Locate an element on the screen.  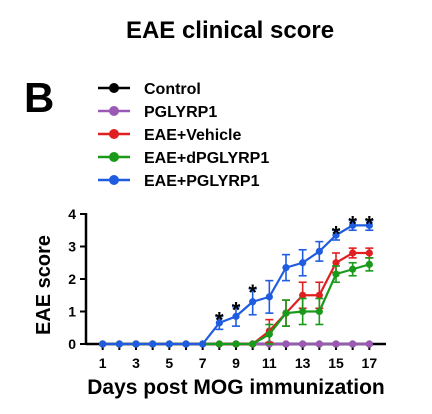
legend-label: EAE+PGLYRP1 is located at coordinates (202, 181).